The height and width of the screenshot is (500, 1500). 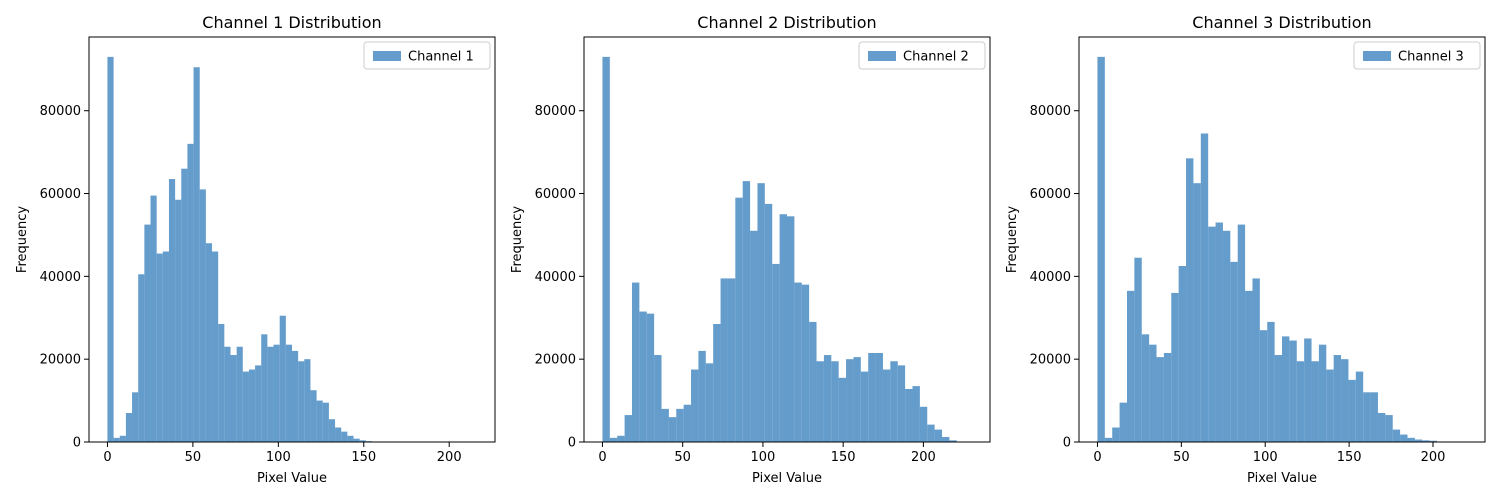 I want to click on legend: Channel 2, so click(x=922, y=55).